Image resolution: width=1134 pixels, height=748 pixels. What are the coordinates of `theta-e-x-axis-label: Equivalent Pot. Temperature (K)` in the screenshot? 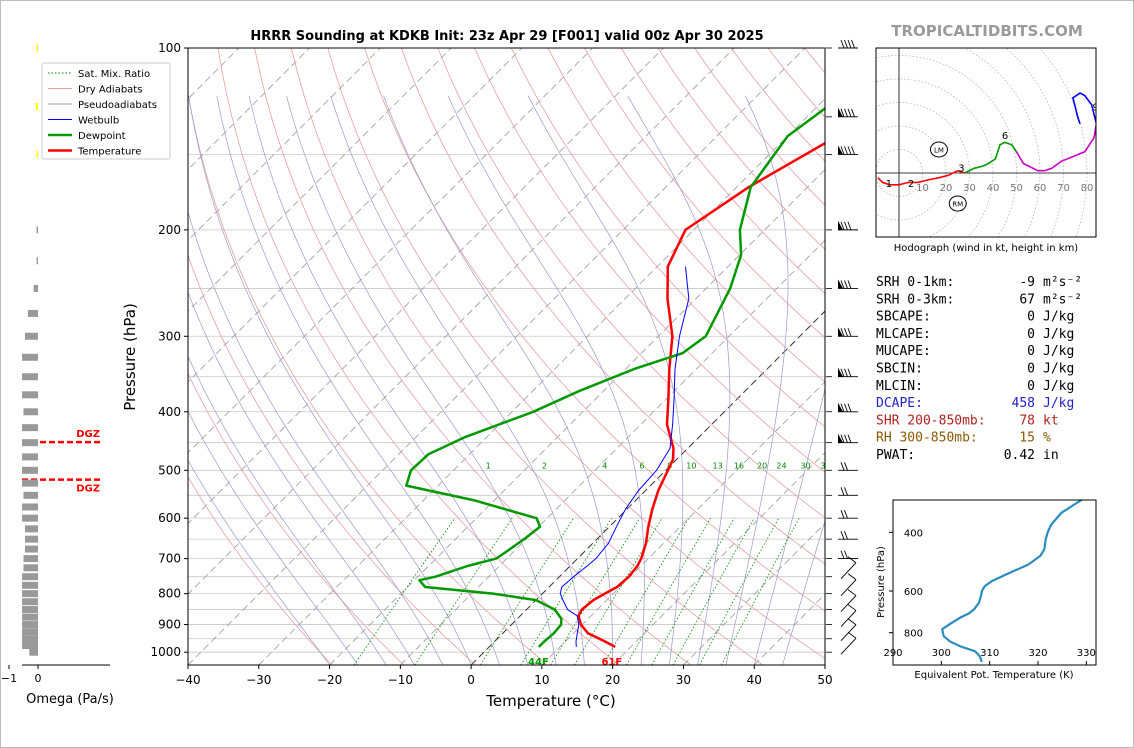 It's located at (993, 675).